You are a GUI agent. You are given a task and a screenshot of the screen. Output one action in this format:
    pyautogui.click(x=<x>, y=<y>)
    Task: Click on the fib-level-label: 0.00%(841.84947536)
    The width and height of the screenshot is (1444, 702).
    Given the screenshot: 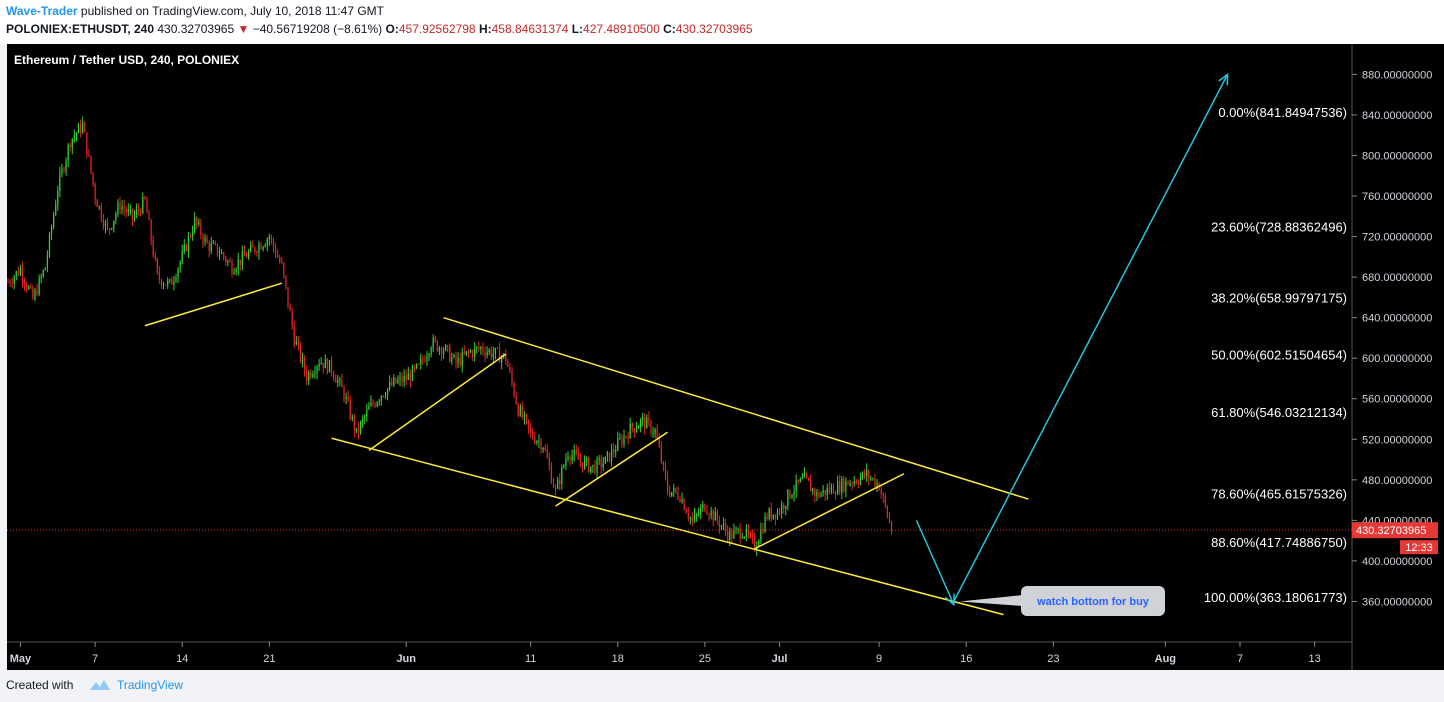 What is the action you would take?
    pyautogui.click(x=1282, y=112)
    